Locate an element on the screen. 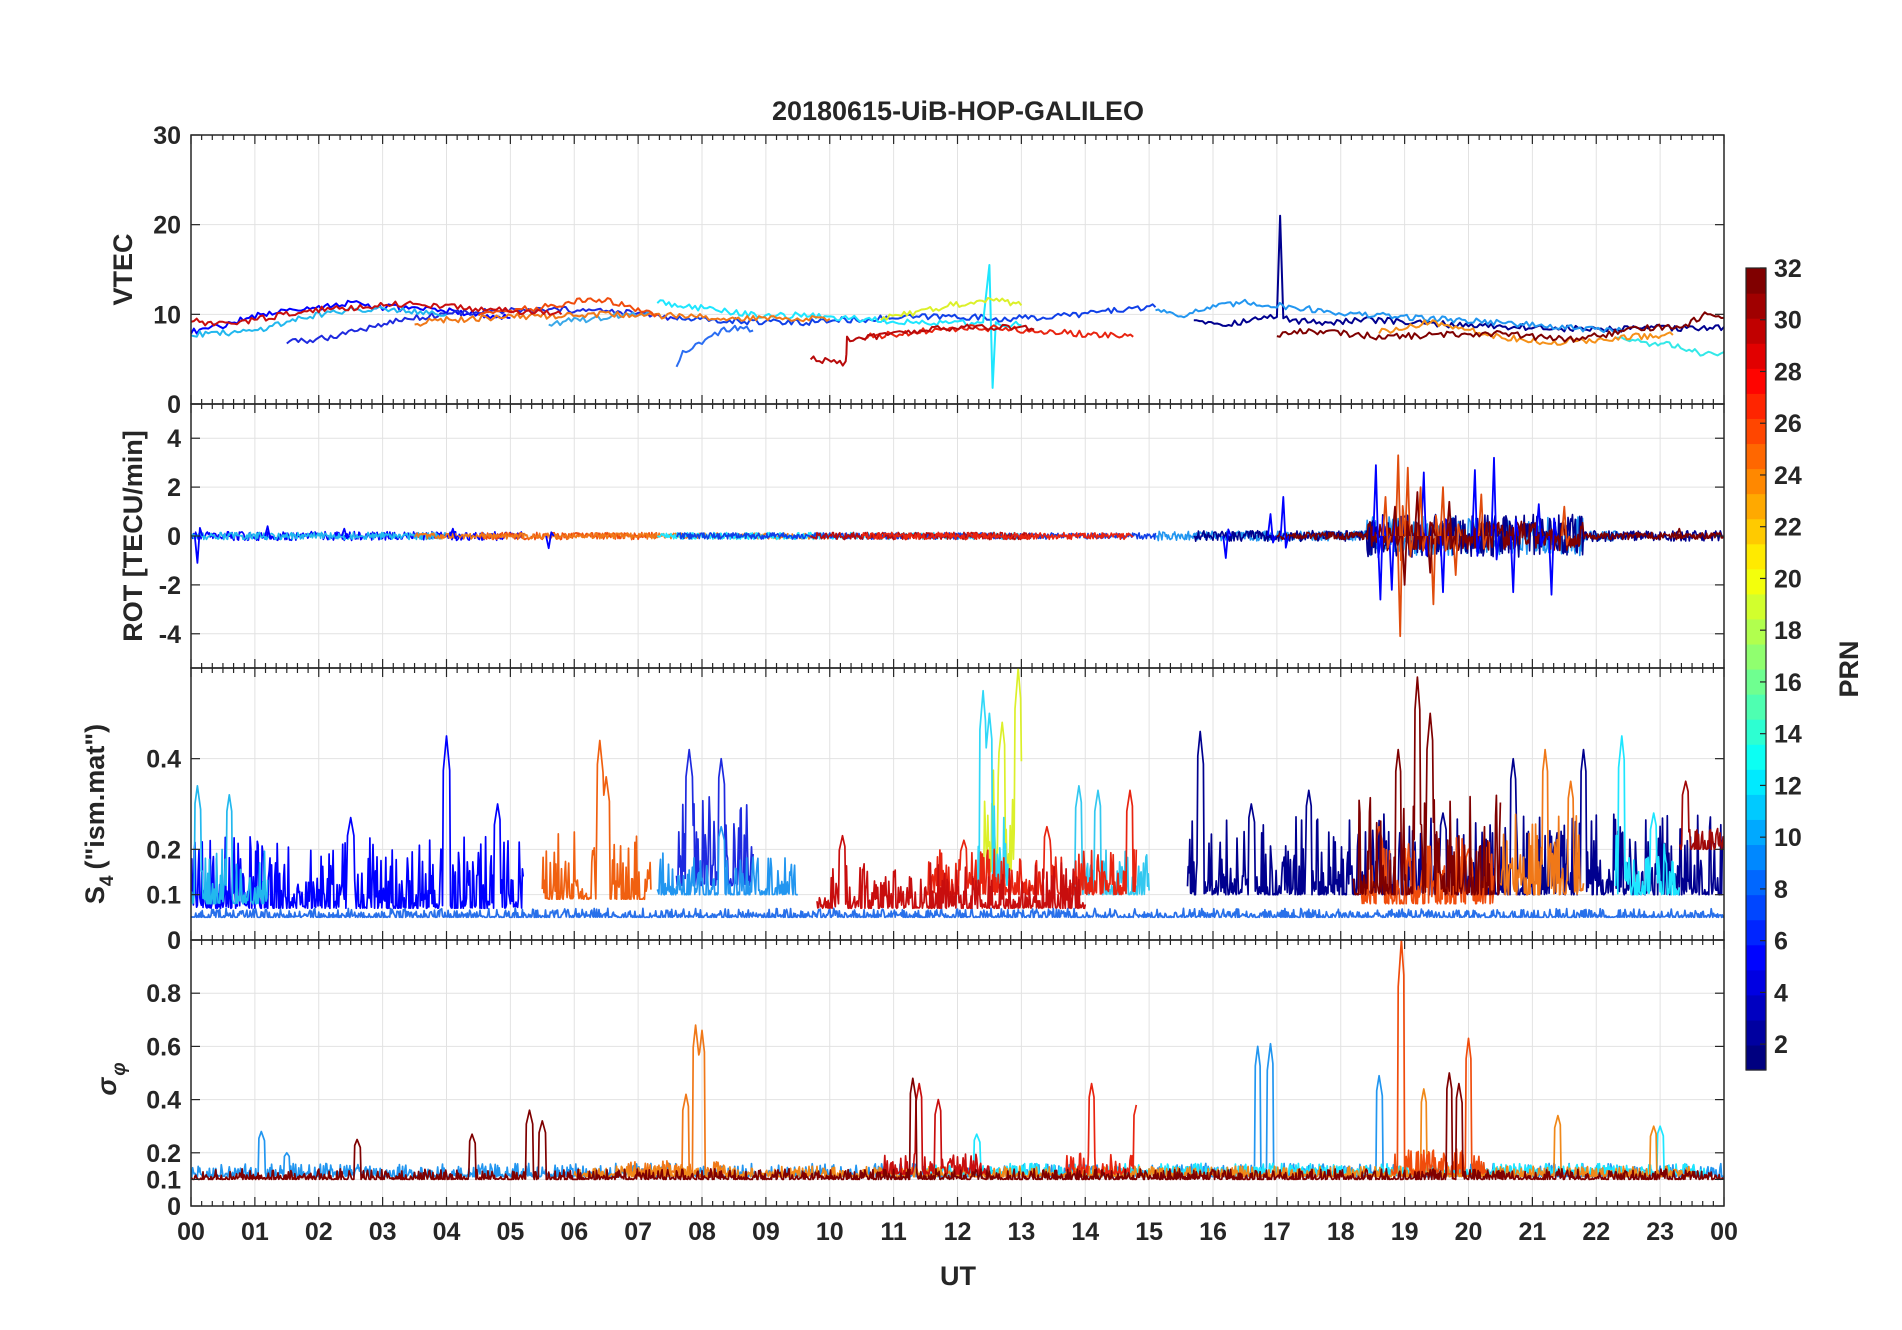 This screenshot has height=1330, width=1902. x-tick-label: 18 is located at coordinates (1341, 1232).